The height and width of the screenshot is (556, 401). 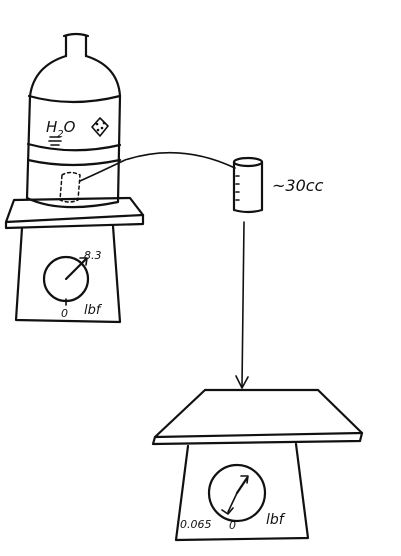 I want to click on left-scale-body, so click(x=68, y=274).